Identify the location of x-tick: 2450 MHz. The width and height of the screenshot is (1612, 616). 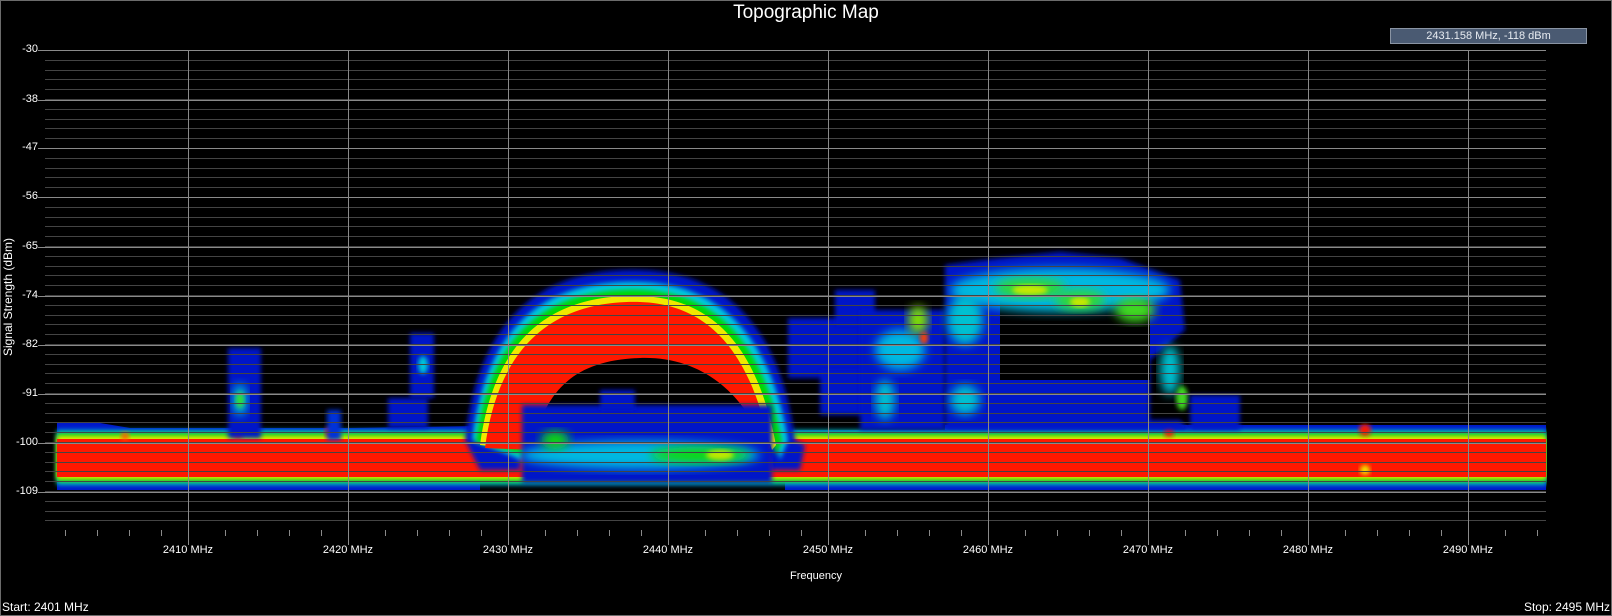
(828, 550).